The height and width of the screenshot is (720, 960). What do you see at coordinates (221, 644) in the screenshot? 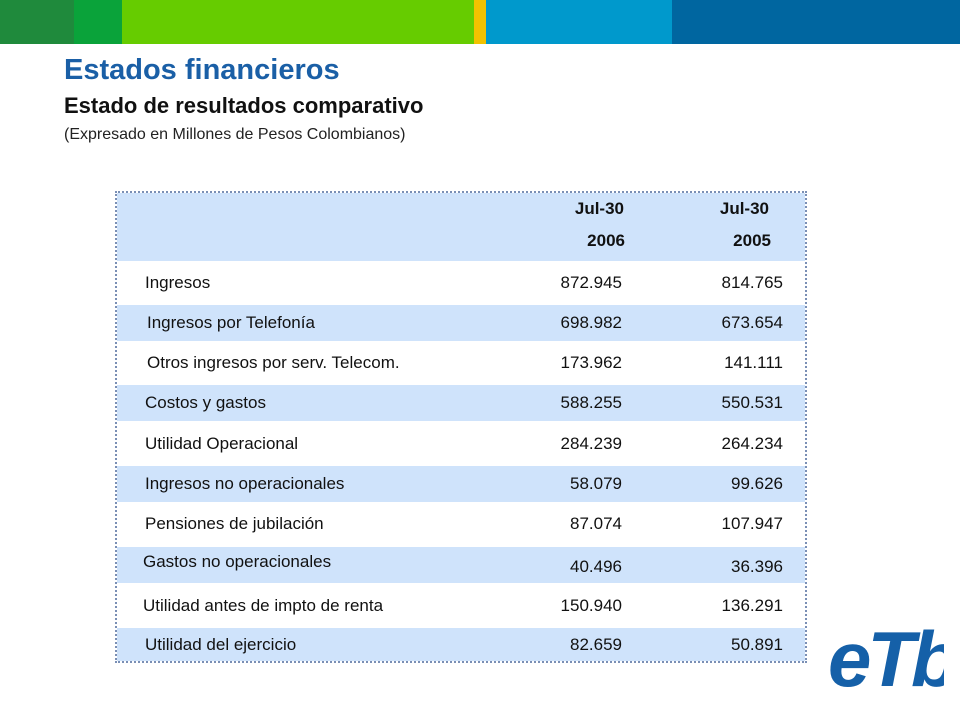
I see `row-label: Utilidad del ejercicio` at bounding box center [221, 644].